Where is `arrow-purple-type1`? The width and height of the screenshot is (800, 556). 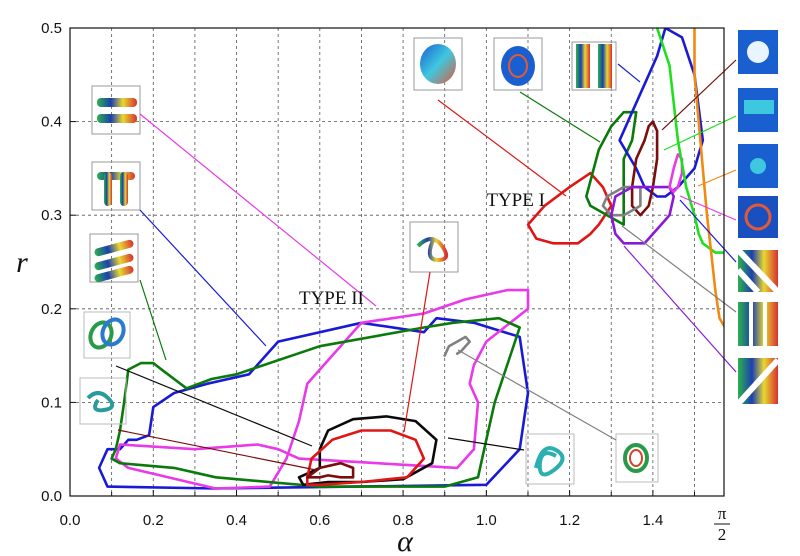 arrow-purple-type1 is located at coordinates (680, 309).